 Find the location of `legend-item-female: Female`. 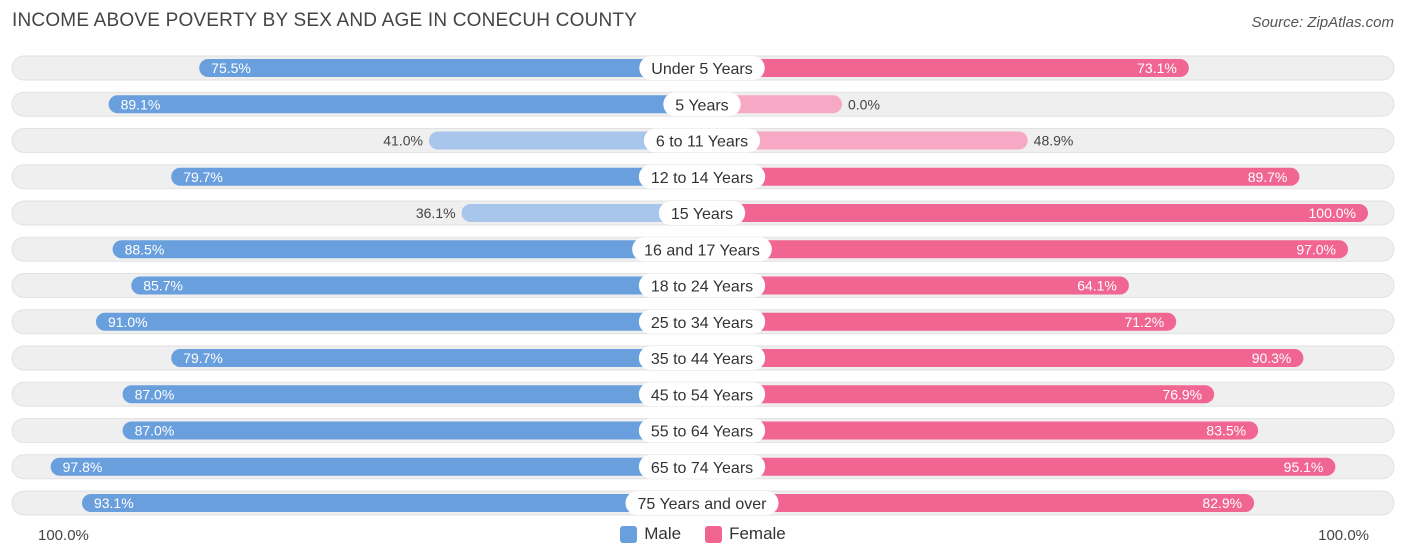

legend-item-female: Female is located at coordinates (745, 534).